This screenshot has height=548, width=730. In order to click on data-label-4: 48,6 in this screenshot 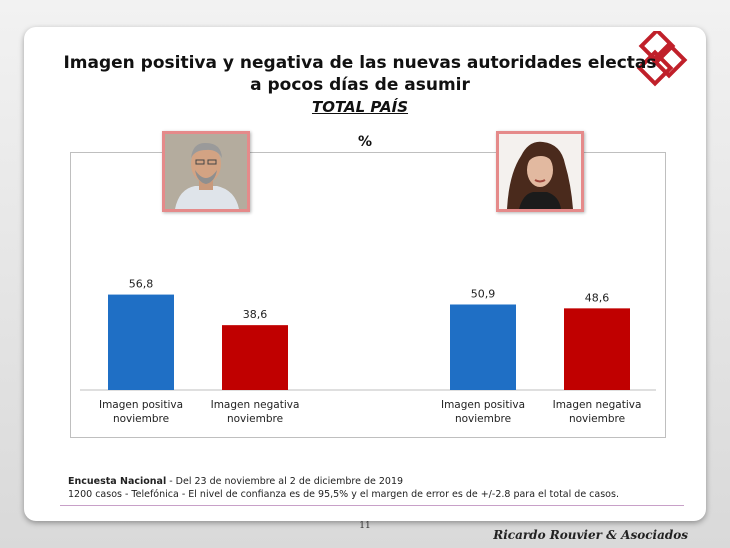, I will do `click(597, 297)`.